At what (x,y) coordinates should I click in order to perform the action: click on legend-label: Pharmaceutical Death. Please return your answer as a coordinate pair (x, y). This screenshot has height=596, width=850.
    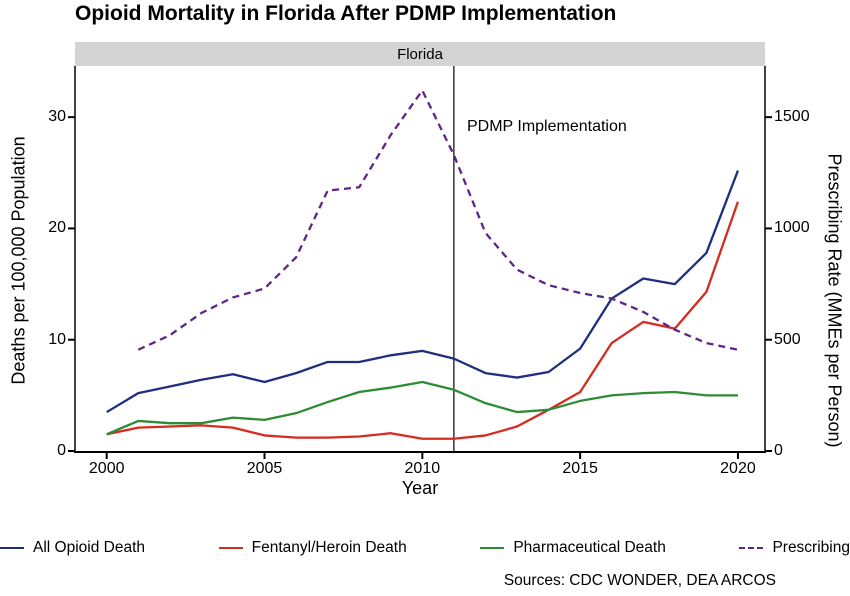
    Looking at the image, I should click on (589, 547).